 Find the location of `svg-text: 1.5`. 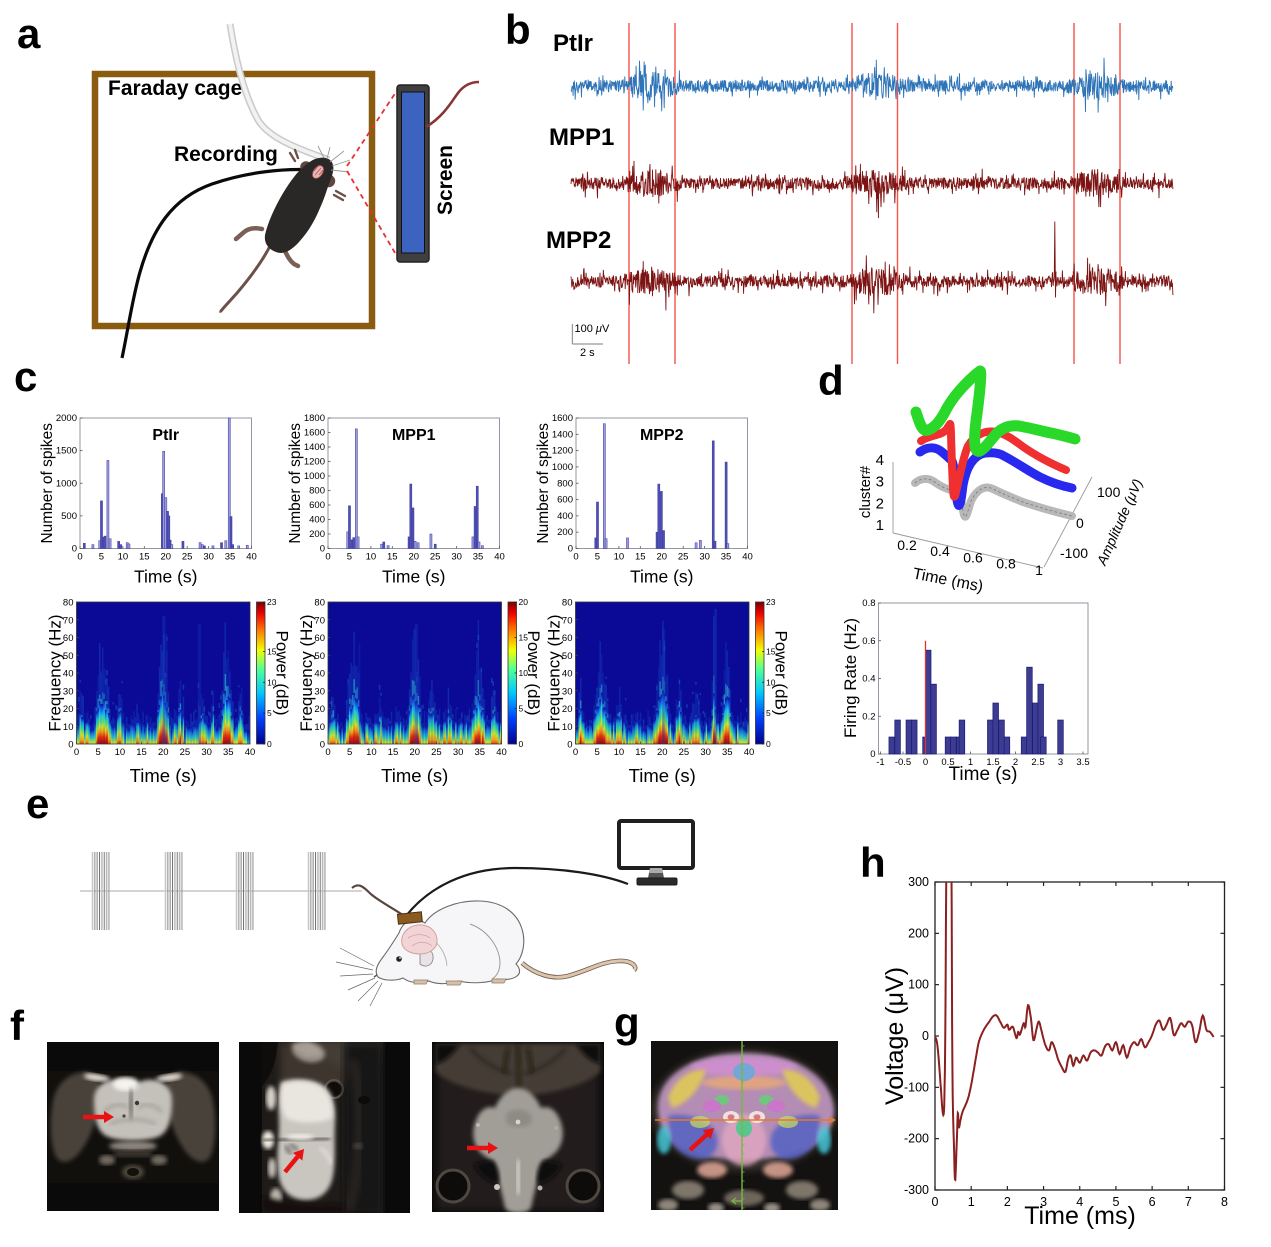

svg-text: 1.5 is located at coordinates (992, 762).